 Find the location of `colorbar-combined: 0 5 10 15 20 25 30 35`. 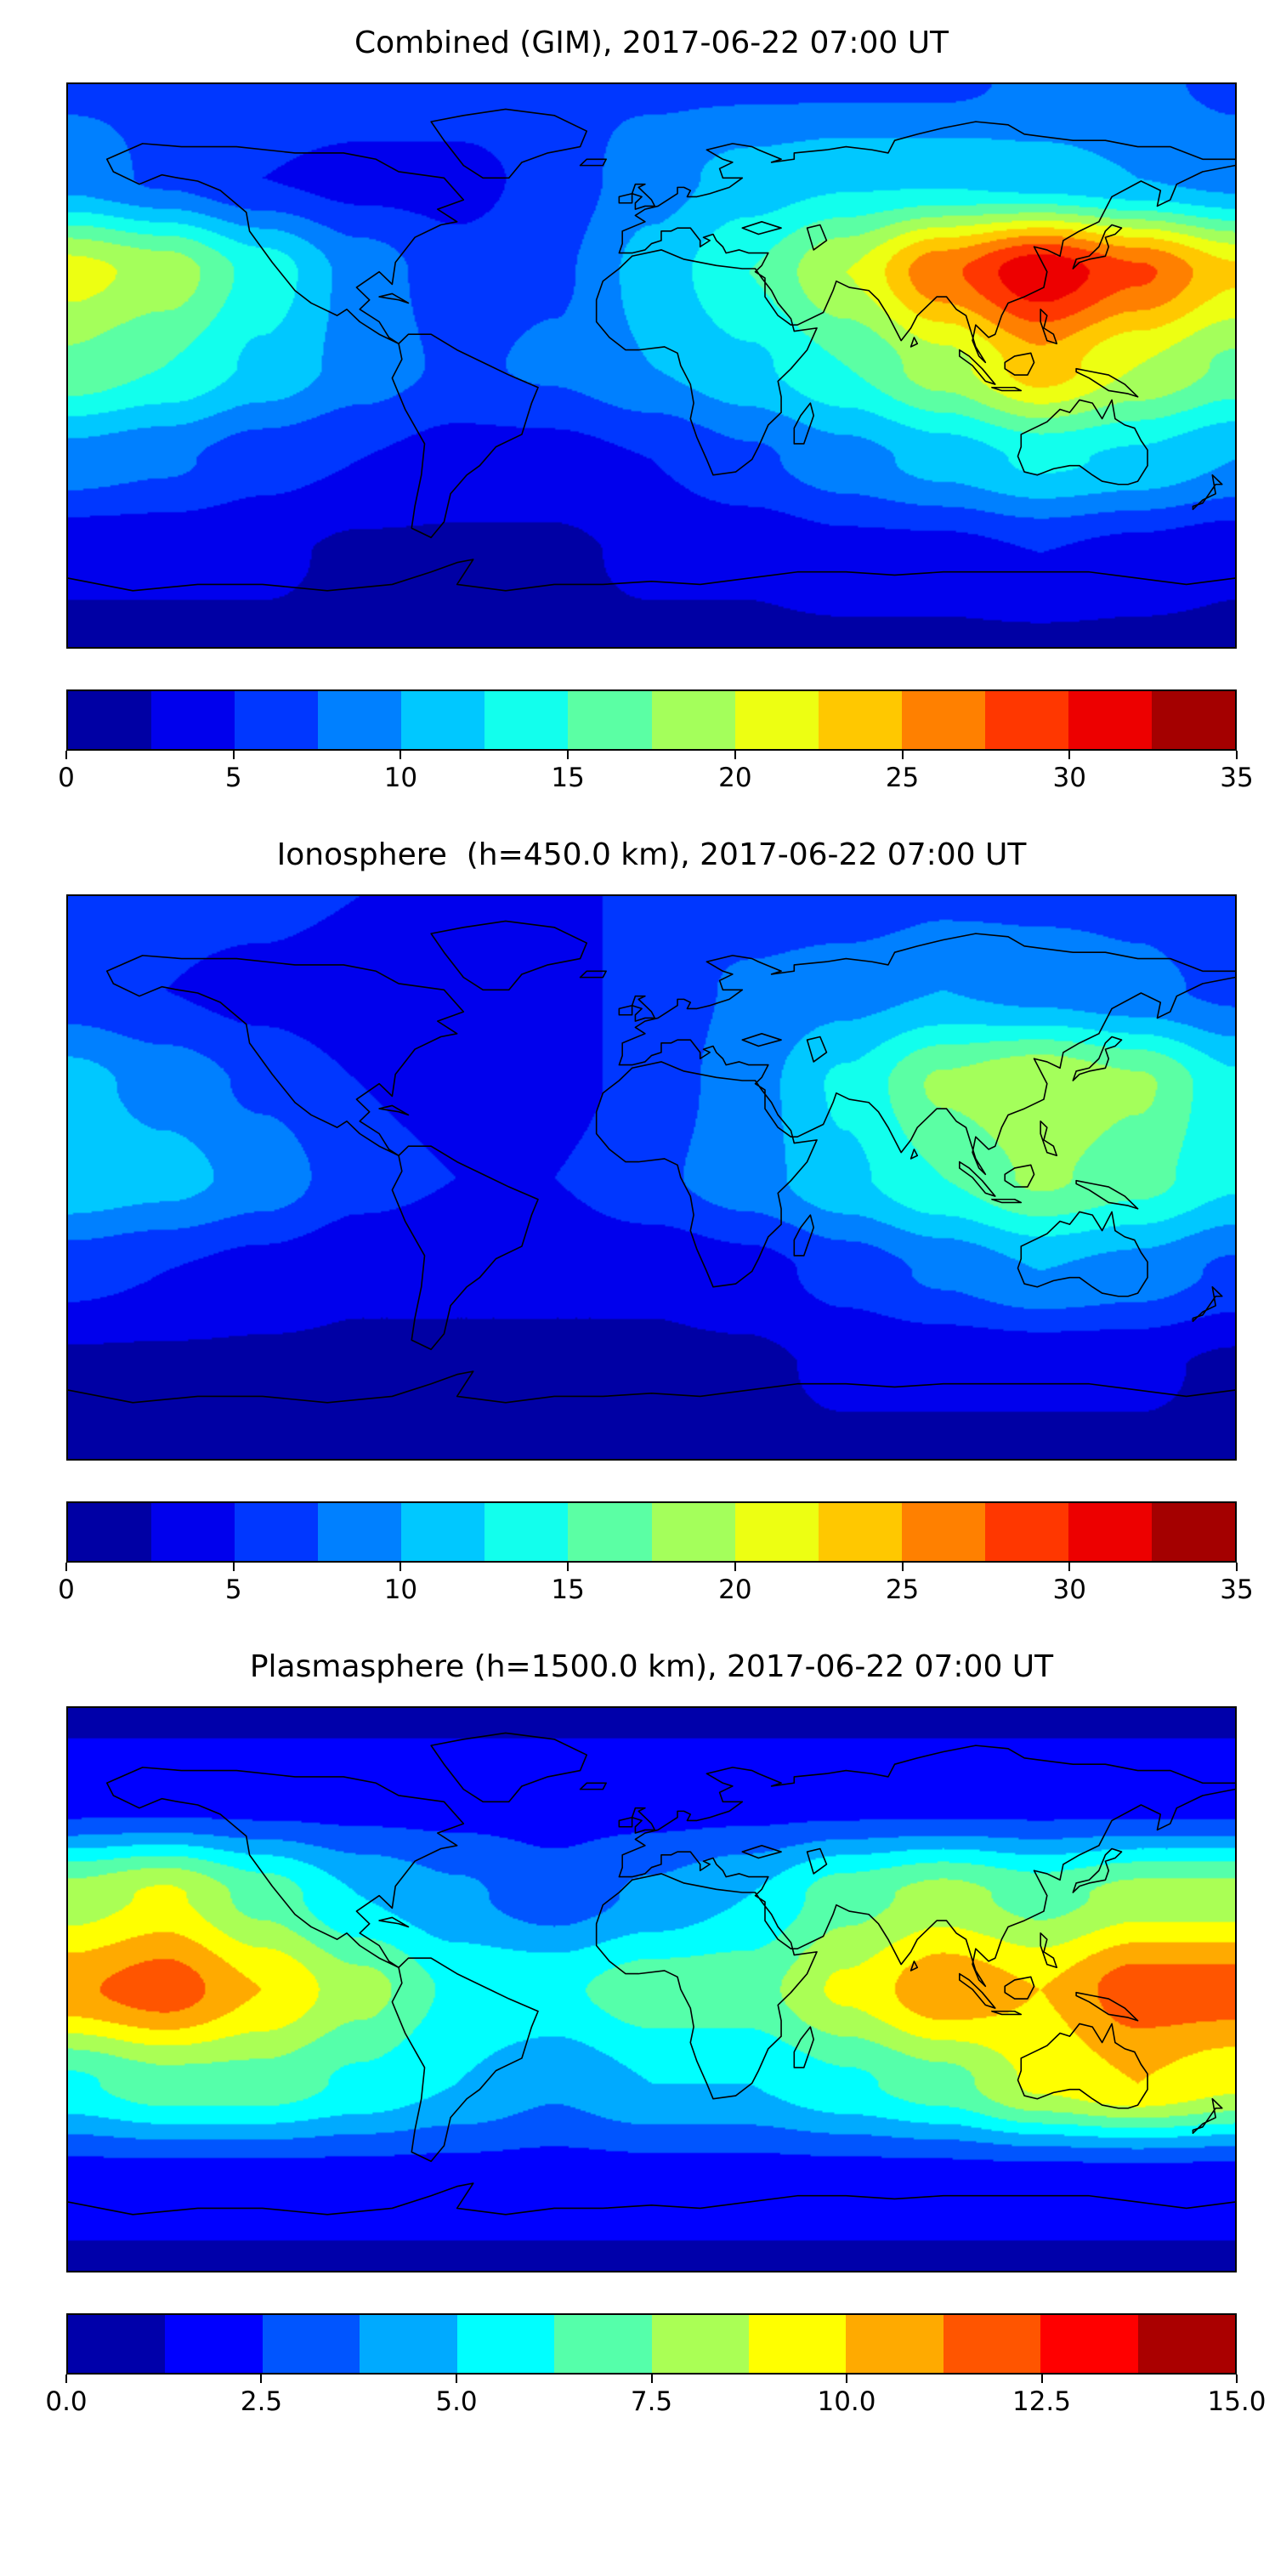

colorbar-combined: 0 5 10 15 20 25 30 35 is located at coordinates (656, 743).